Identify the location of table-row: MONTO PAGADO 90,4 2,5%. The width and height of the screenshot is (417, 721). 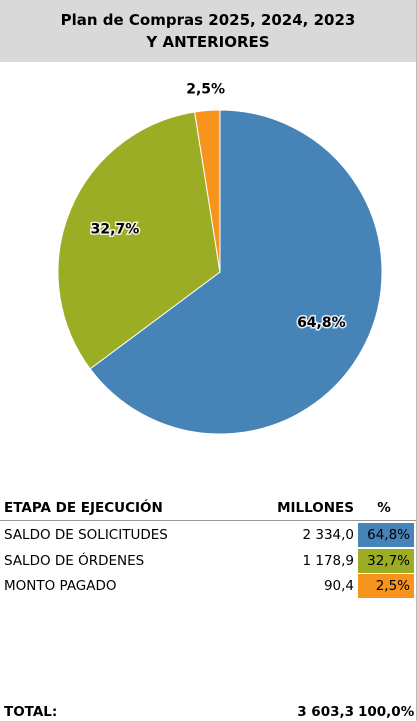
(208, 586).